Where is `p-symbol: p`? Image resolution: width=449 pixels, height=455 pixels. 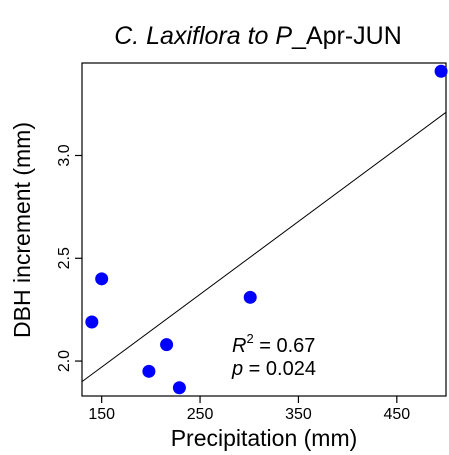 p-symbol: p is located at coordinates (237, 369).